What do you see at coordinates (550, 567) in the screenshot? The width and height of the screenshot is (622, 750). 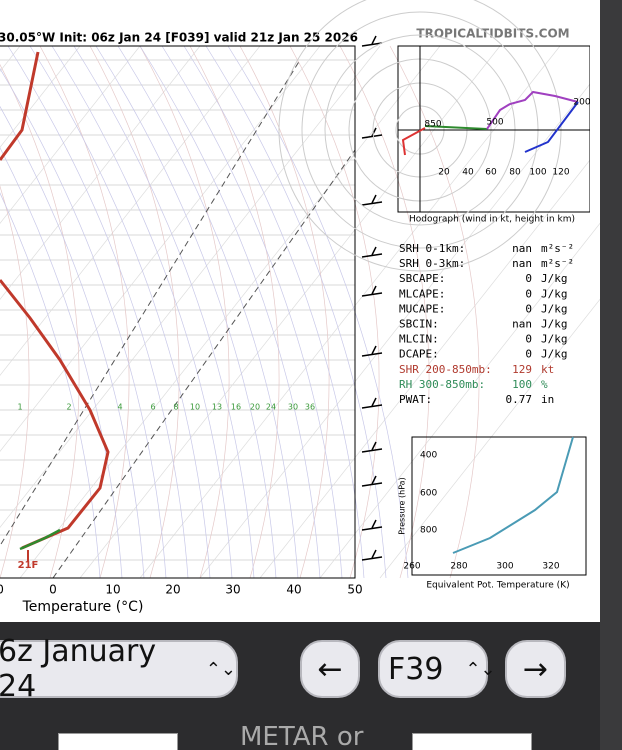 I see `inset-x-tick: 320` at bounding box center [550, 567].